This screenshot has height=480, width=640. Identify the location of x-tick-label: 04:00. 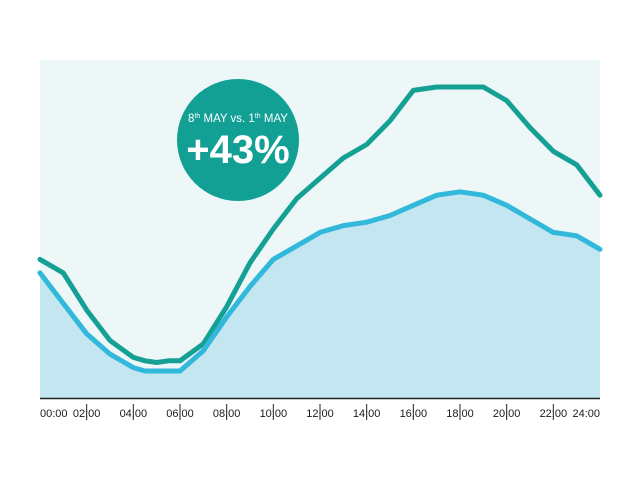
(134, 414).